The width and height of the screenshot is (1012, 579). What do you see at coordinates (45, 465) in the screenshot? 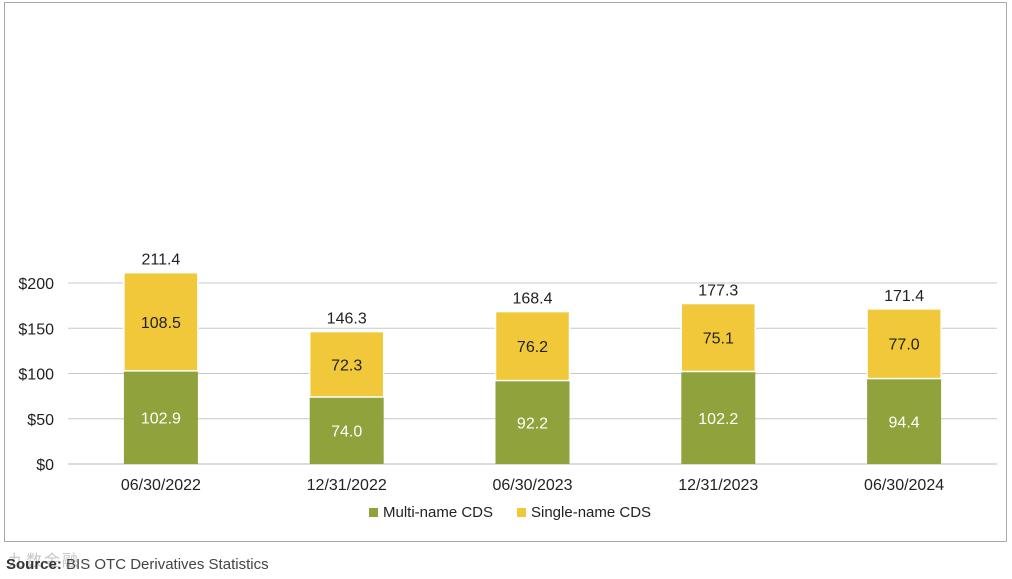
I see `y-tick-label: $0` at bounding box center [45, 465].